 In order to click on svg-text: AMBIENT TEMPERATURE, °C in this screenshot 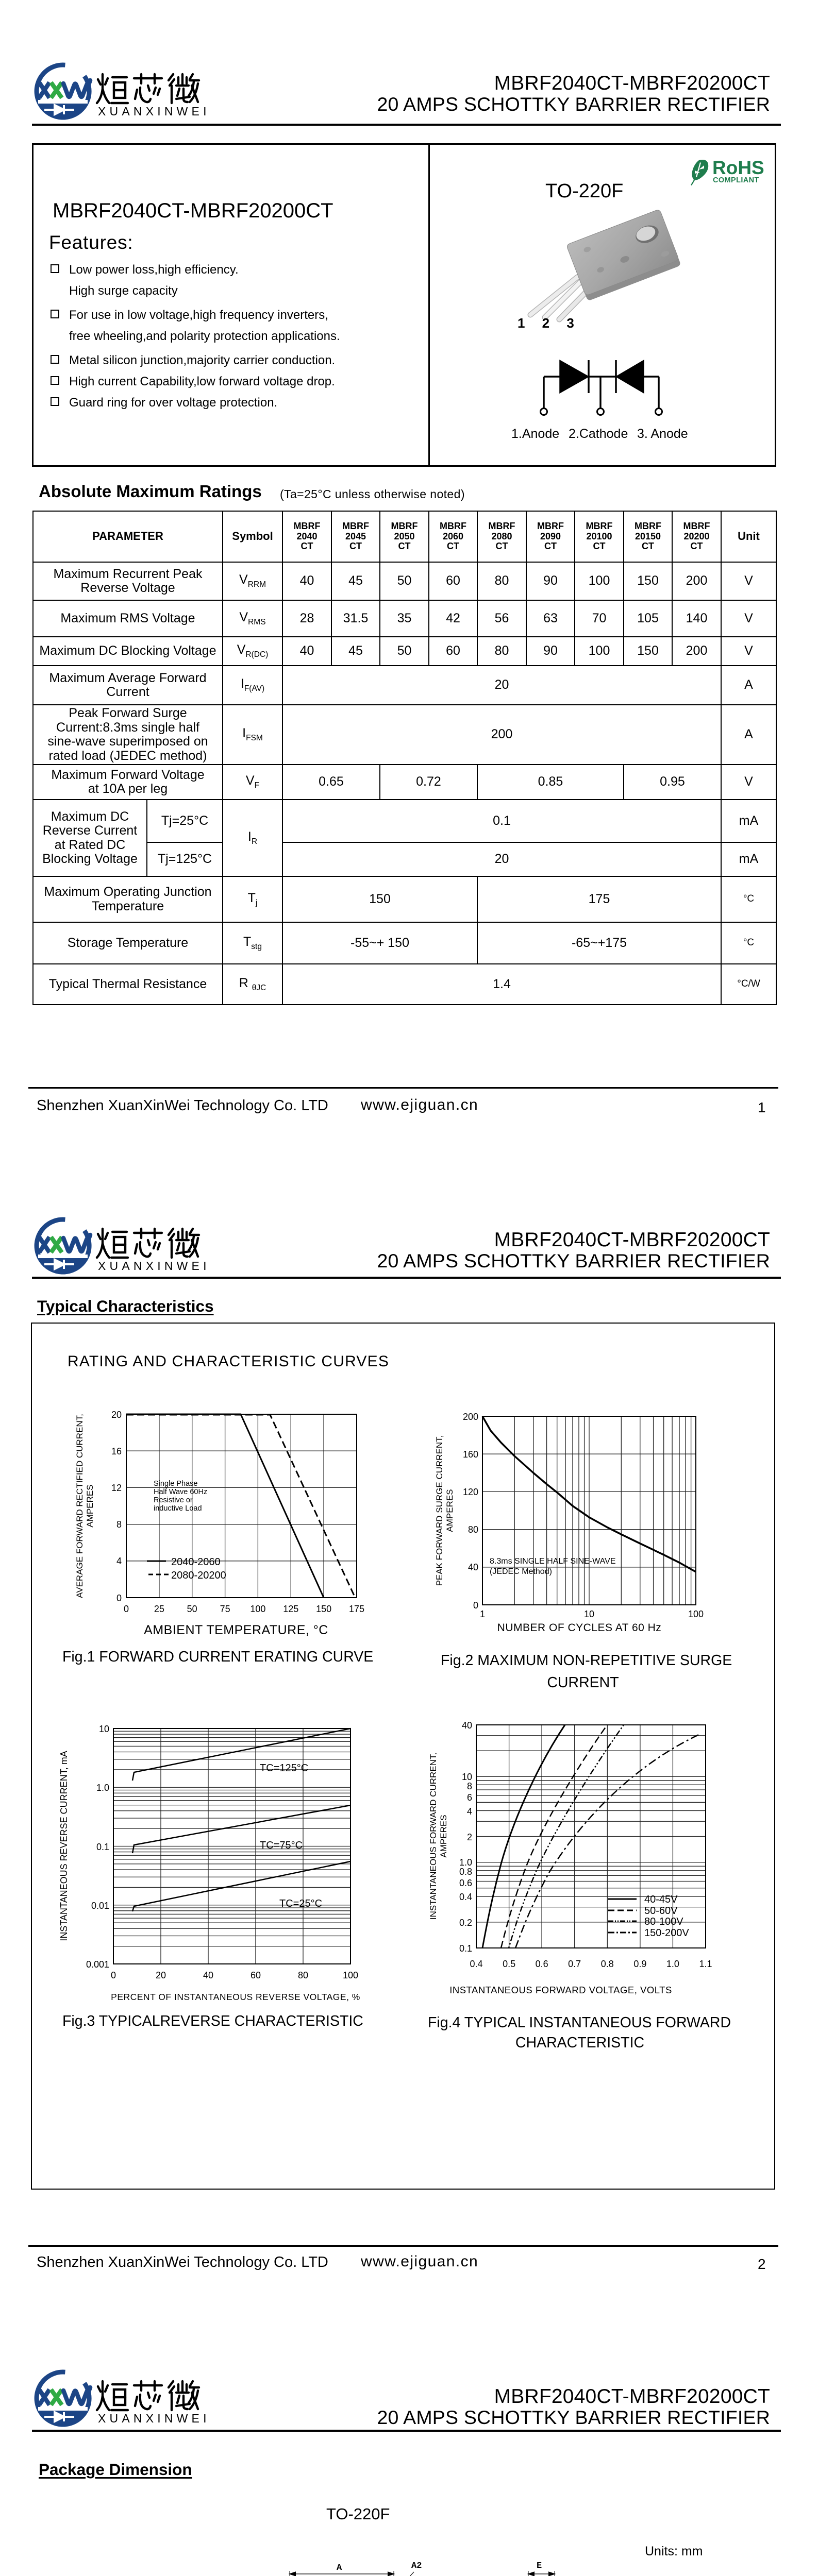, I will do `click(236, 1630)`.